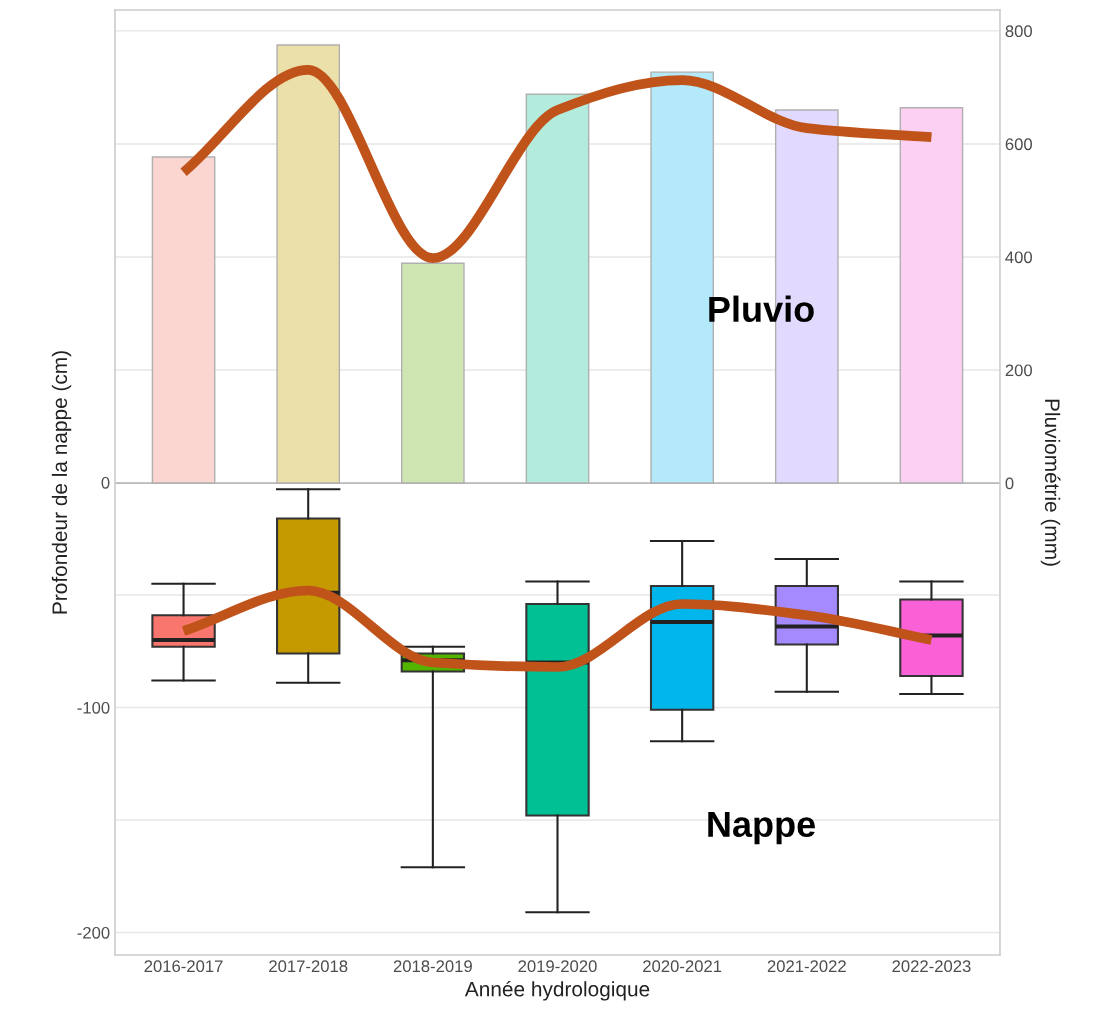 This screenshot has height=1025, width=1094. What do you see at coordinates (432, 966) in the screenshot?
I see `x-tick-label: 2018-2019` at bounding box center [432, 966].